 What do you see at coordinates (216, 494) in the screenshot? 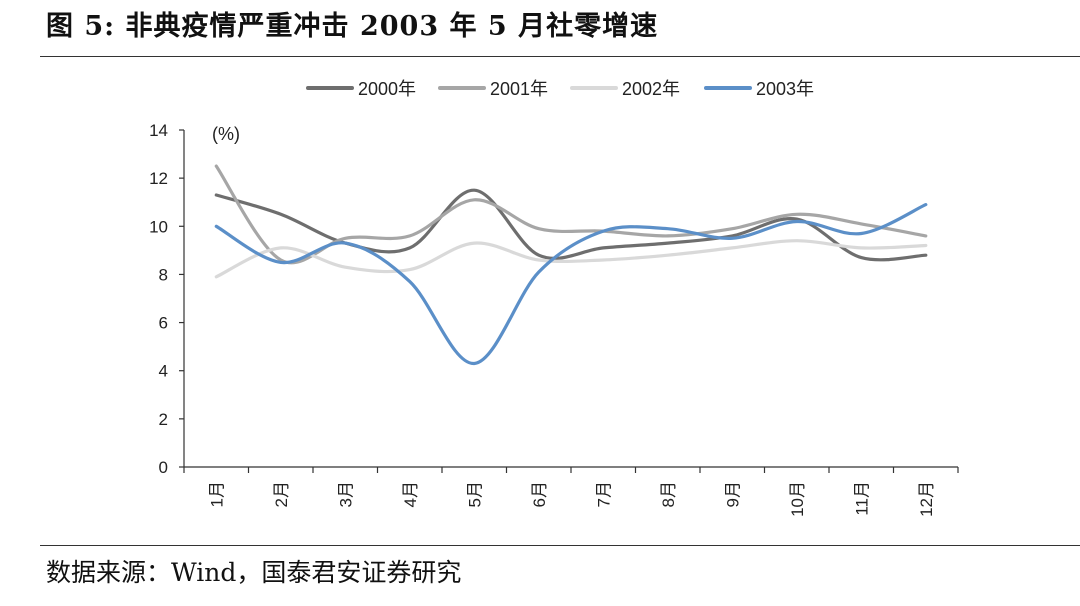
I see `x-tick-label: 1月` at bounding box center [216, 494].